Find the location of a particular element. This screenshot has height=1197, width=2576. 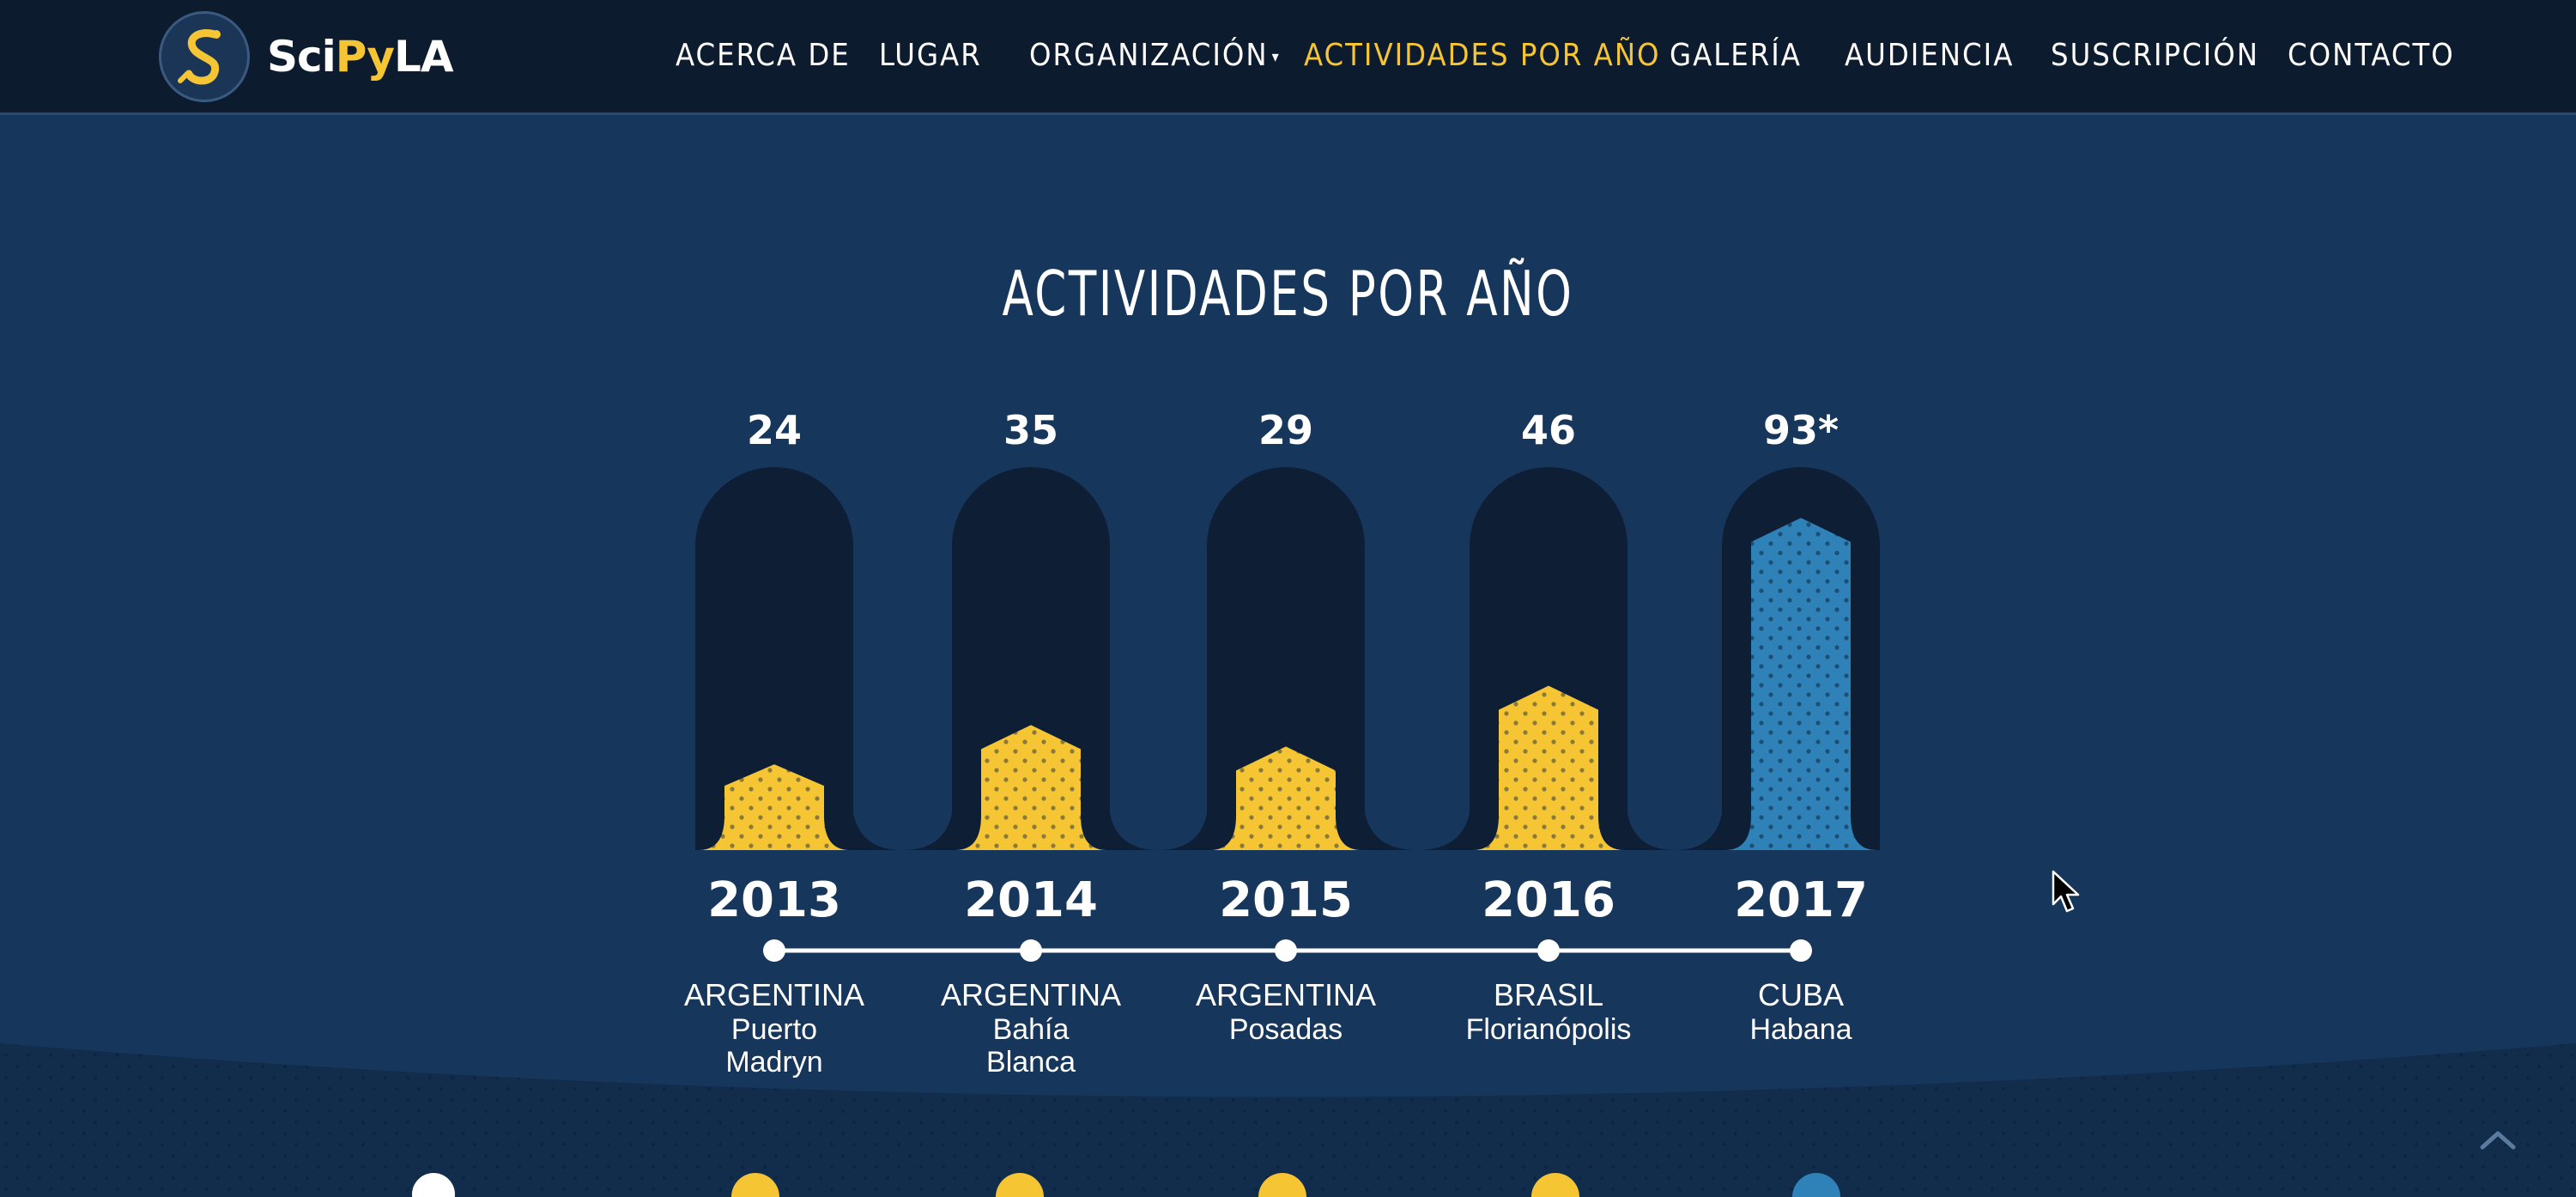

bottom-wave-band is located at coordinates (1288, 1120).